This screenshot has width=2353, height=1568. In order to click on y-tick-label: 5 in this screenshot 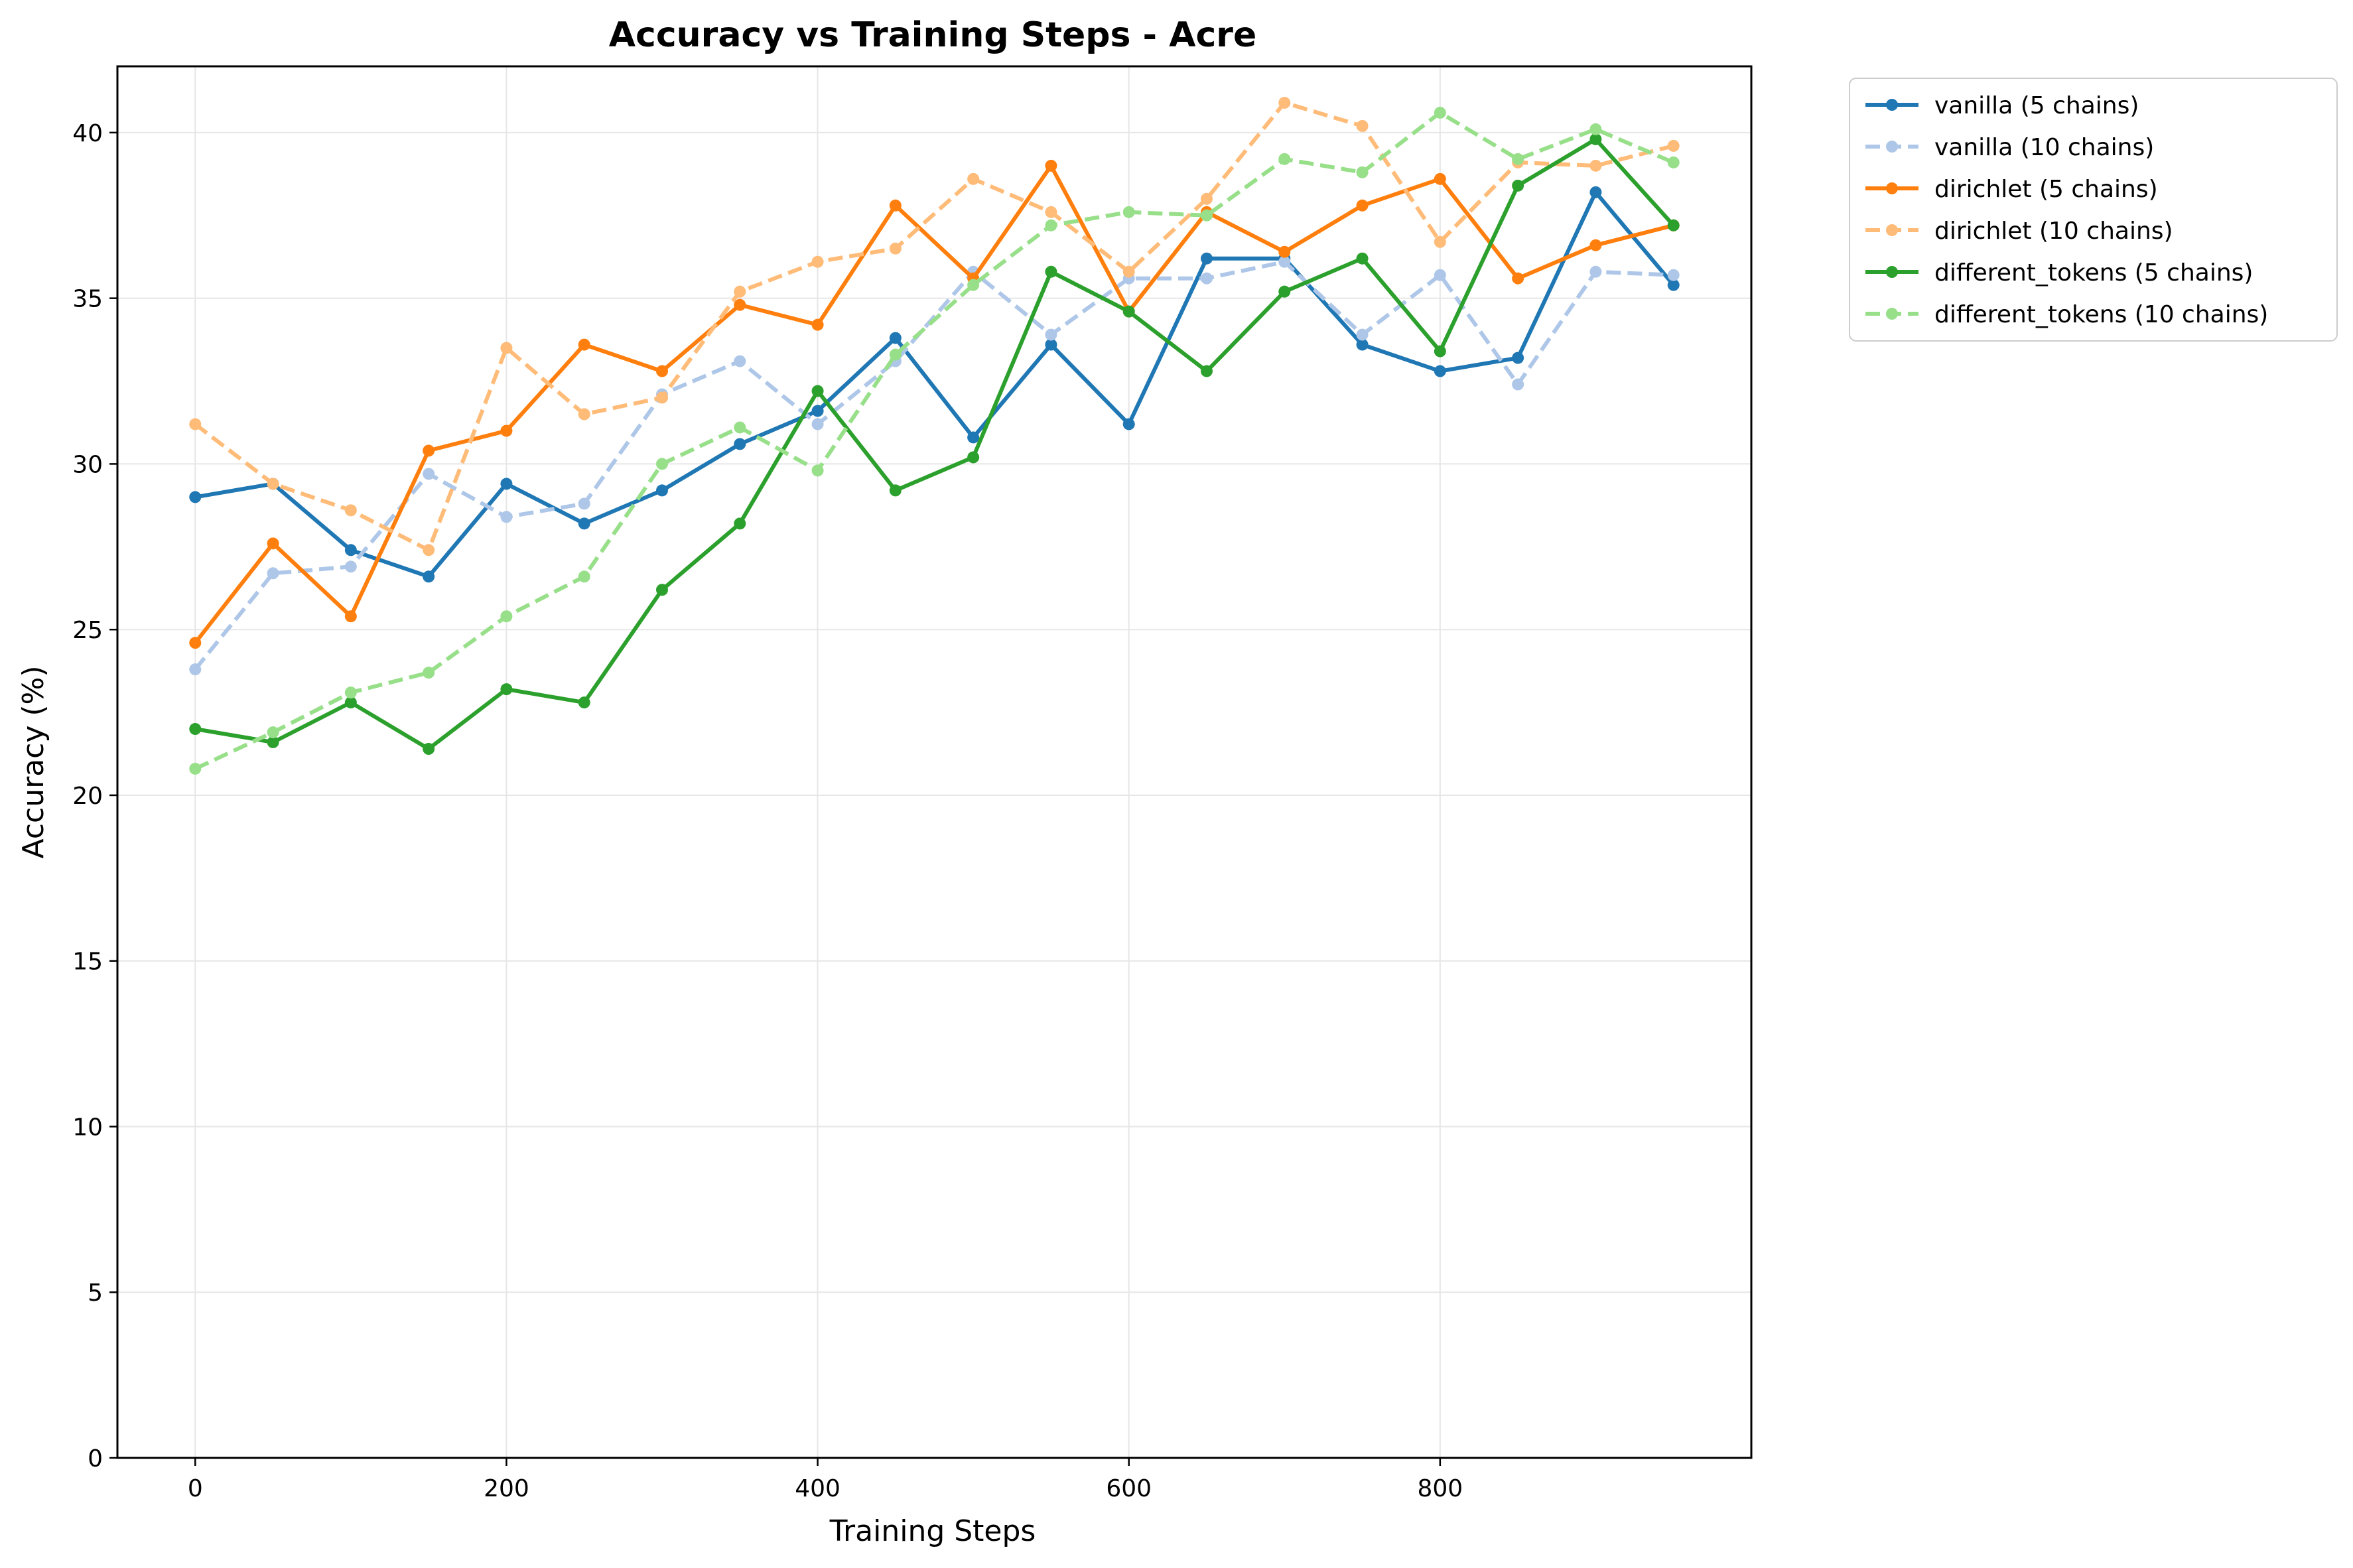, I will do `click(95, 1293)`.